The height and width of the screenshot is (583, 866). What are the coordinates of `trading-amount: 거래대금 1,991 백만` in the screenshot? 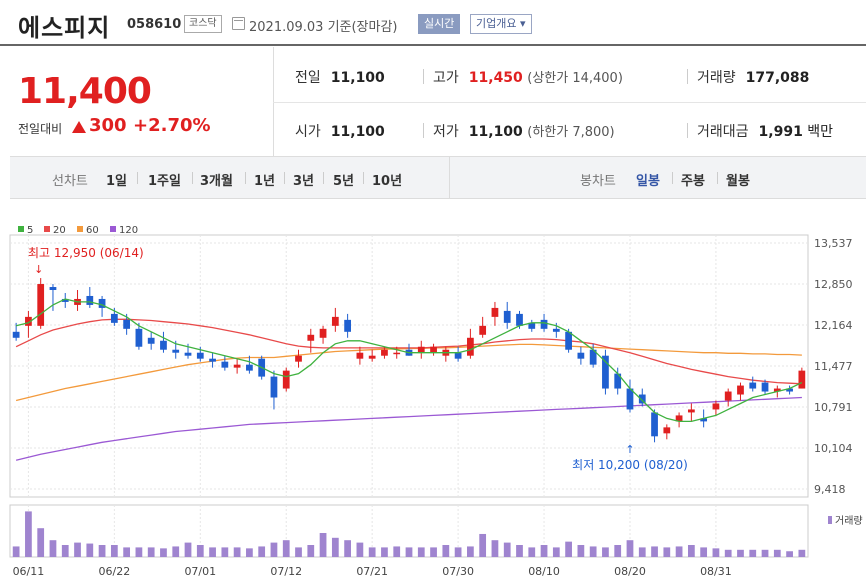 It's located at (760, 131).